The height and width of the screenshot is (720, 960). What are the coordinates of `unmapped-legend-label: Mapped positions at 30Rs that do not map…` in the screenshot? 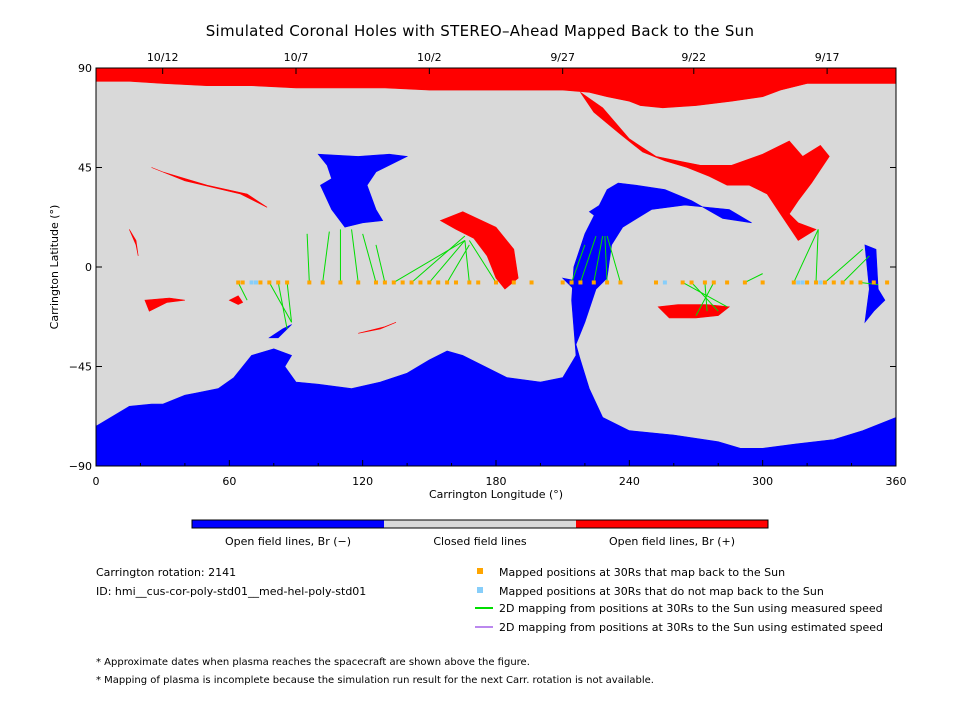 It's located at (661, 591).